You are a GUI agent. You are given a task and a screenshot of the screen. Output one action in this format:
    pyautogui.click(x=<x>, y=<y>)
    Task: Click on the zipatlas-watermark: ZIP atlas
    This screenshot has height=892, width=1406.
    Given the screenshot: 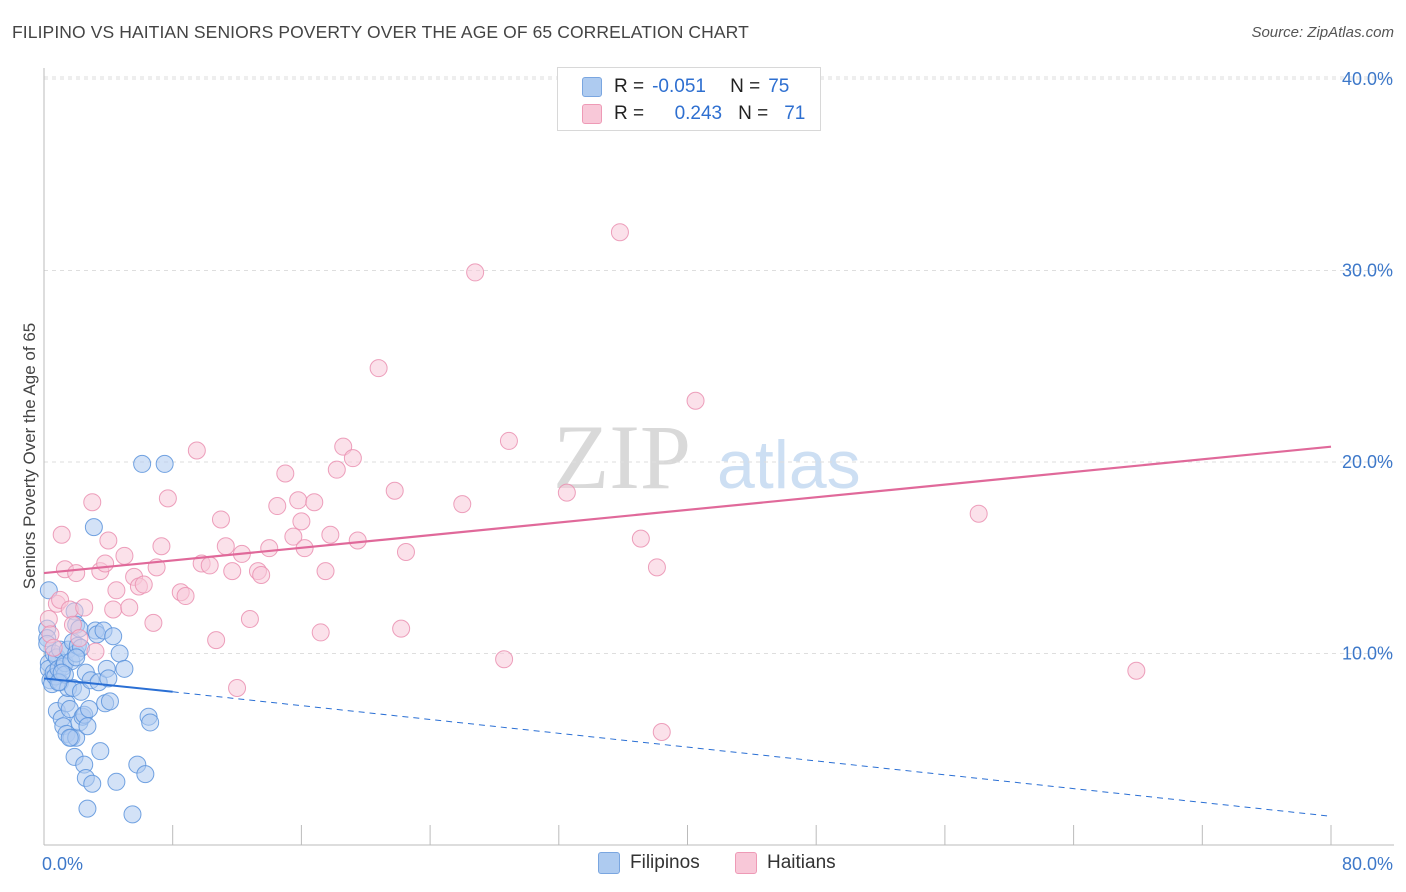 What is the action you would take?
    pyautogui.click(x=707, y=457)
    